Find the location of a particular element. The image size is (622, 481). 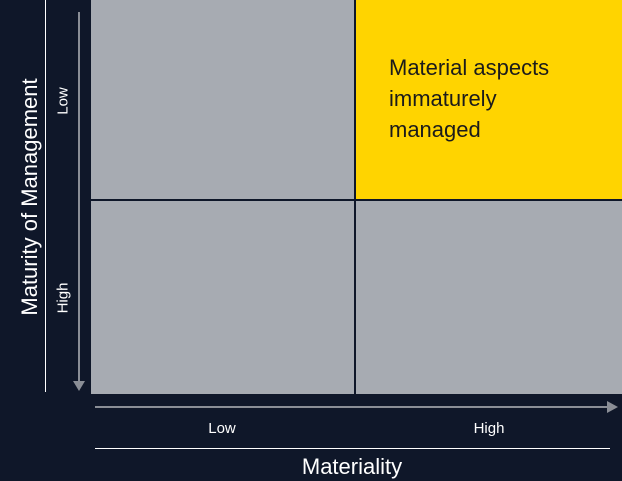

quadrant-top-right-label: Material aspects immaturely managed is located at coordinates (469, 98).